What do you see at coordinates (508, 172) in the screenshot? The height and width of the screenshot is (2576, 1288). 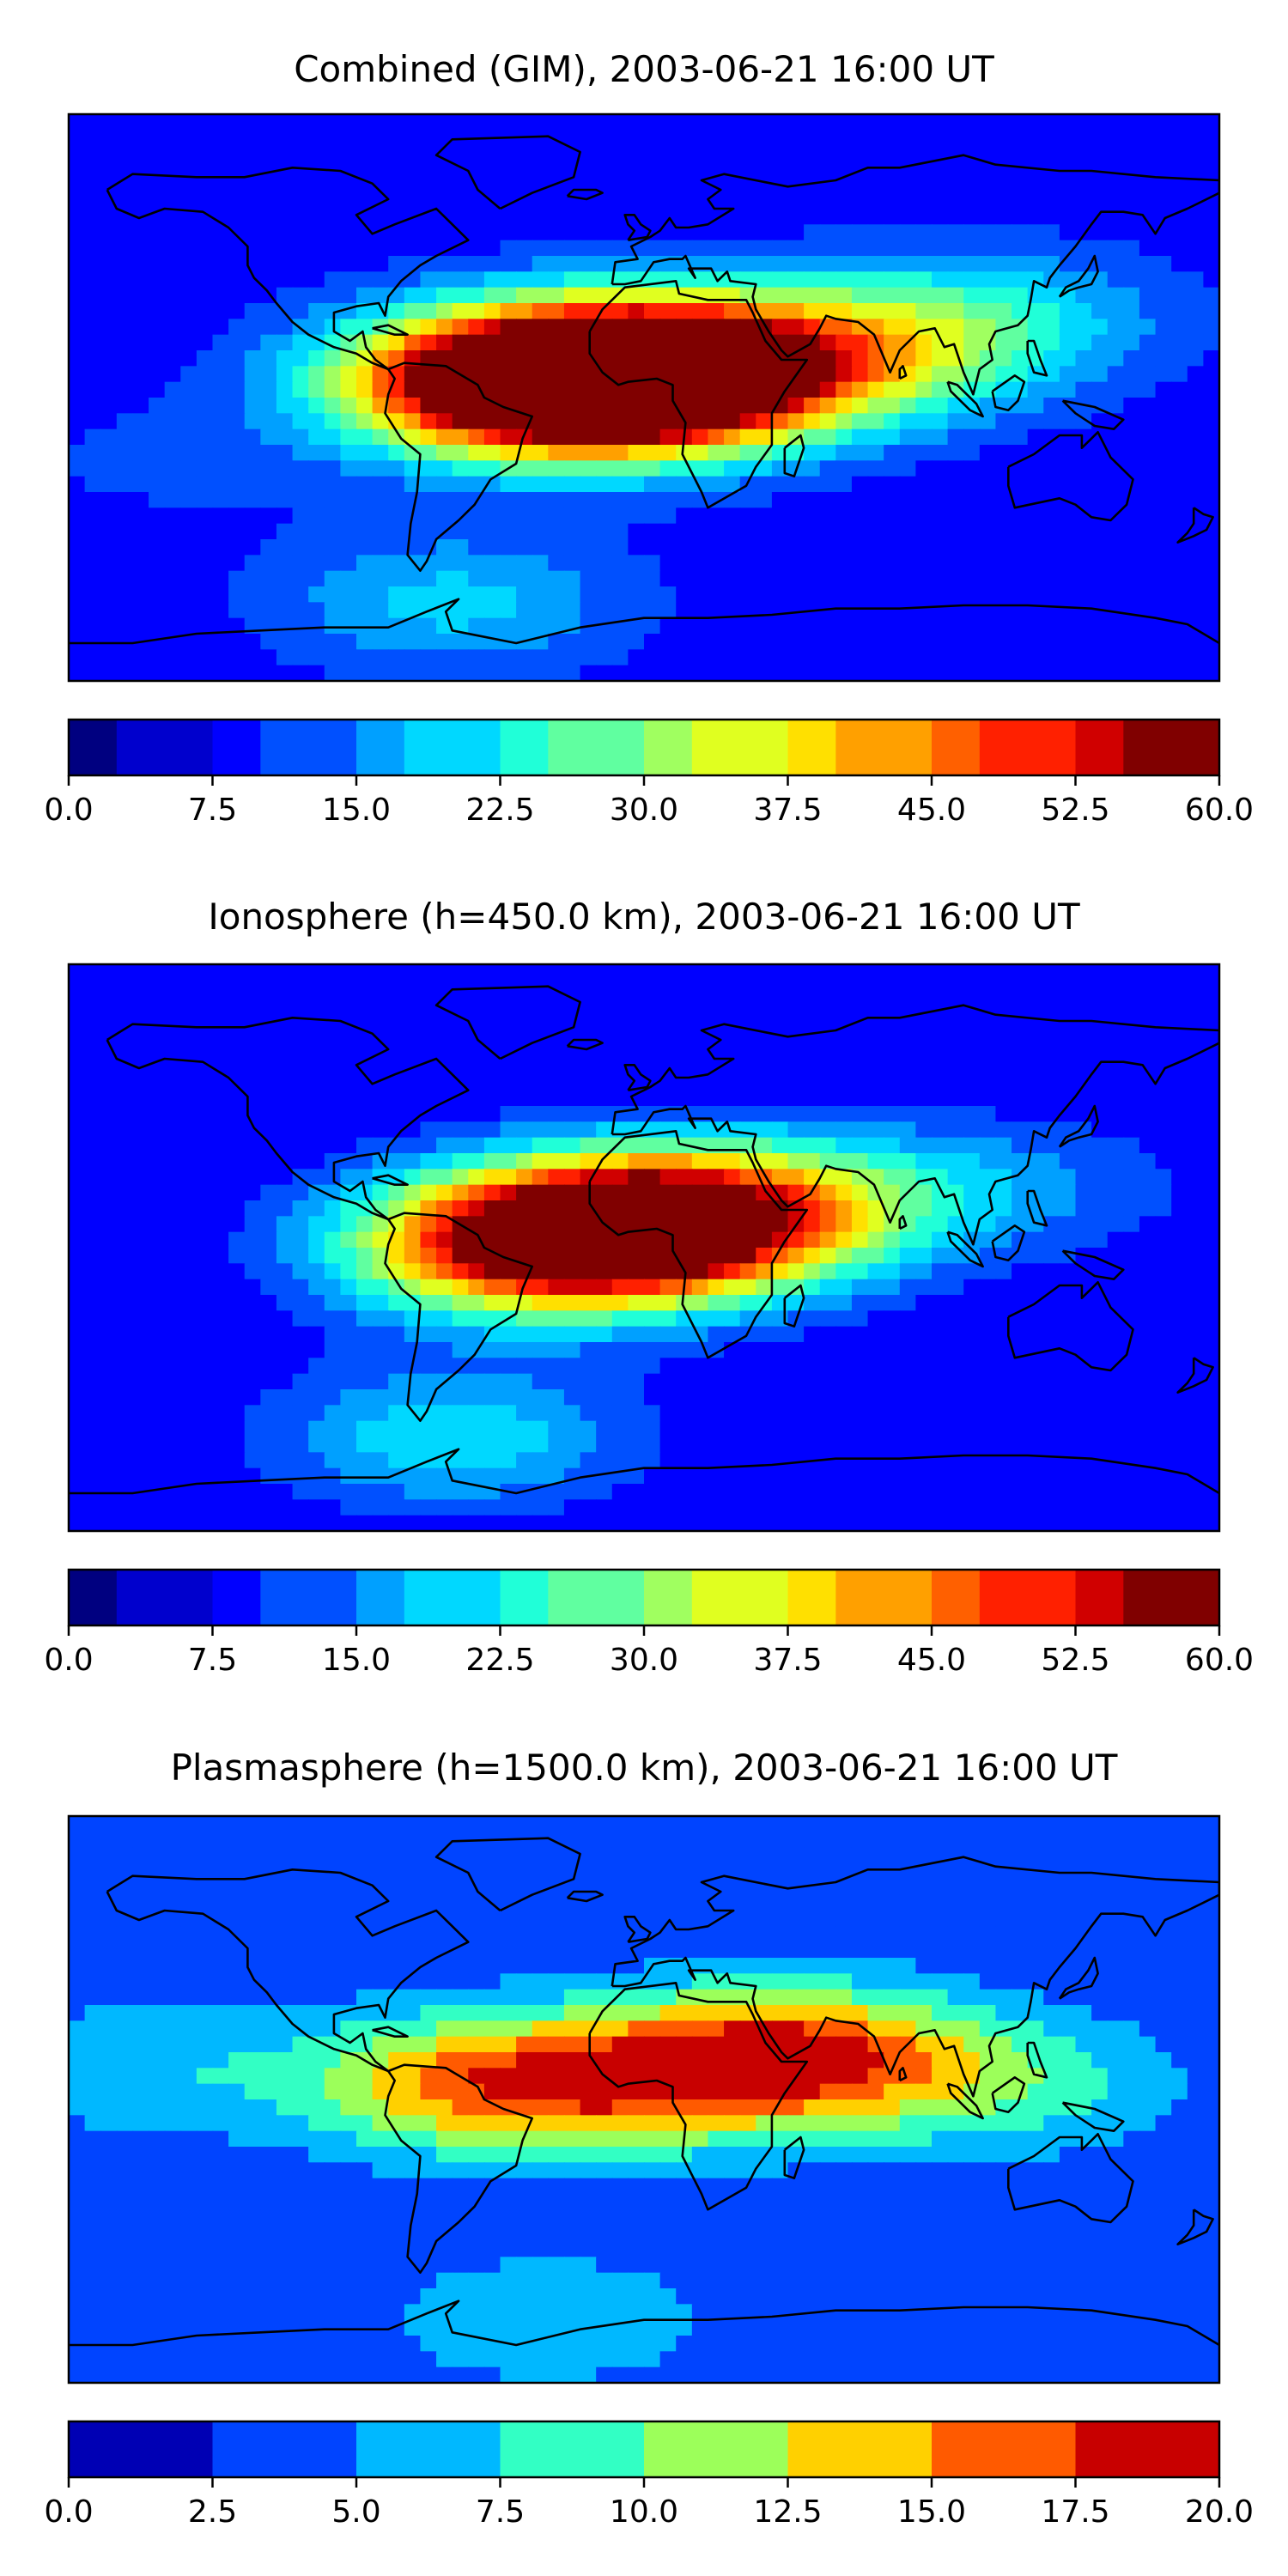 I see `coastline-greenland` at bounding box center [508, 172].